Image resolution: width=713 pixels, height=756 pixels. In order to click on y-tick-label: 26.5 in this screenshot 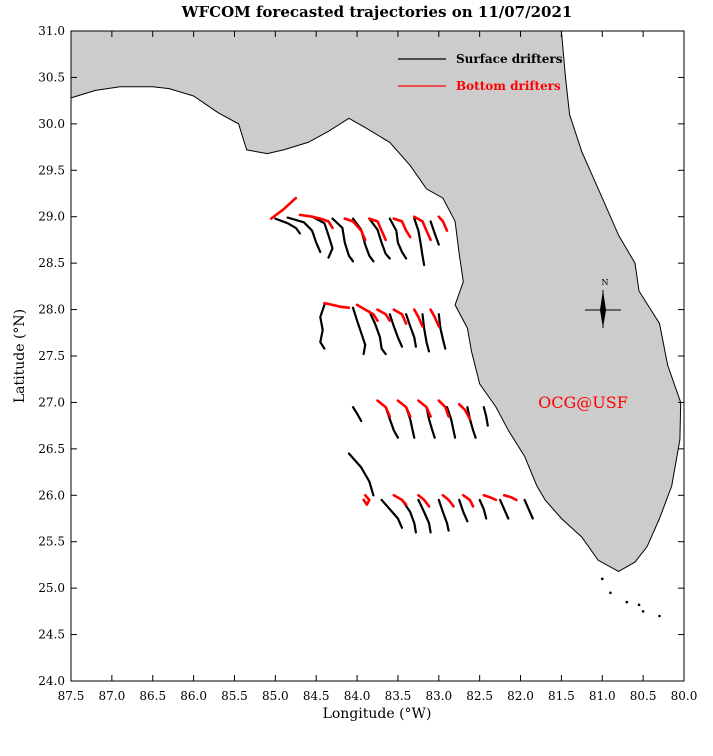, I will do `click(51, 449)`.